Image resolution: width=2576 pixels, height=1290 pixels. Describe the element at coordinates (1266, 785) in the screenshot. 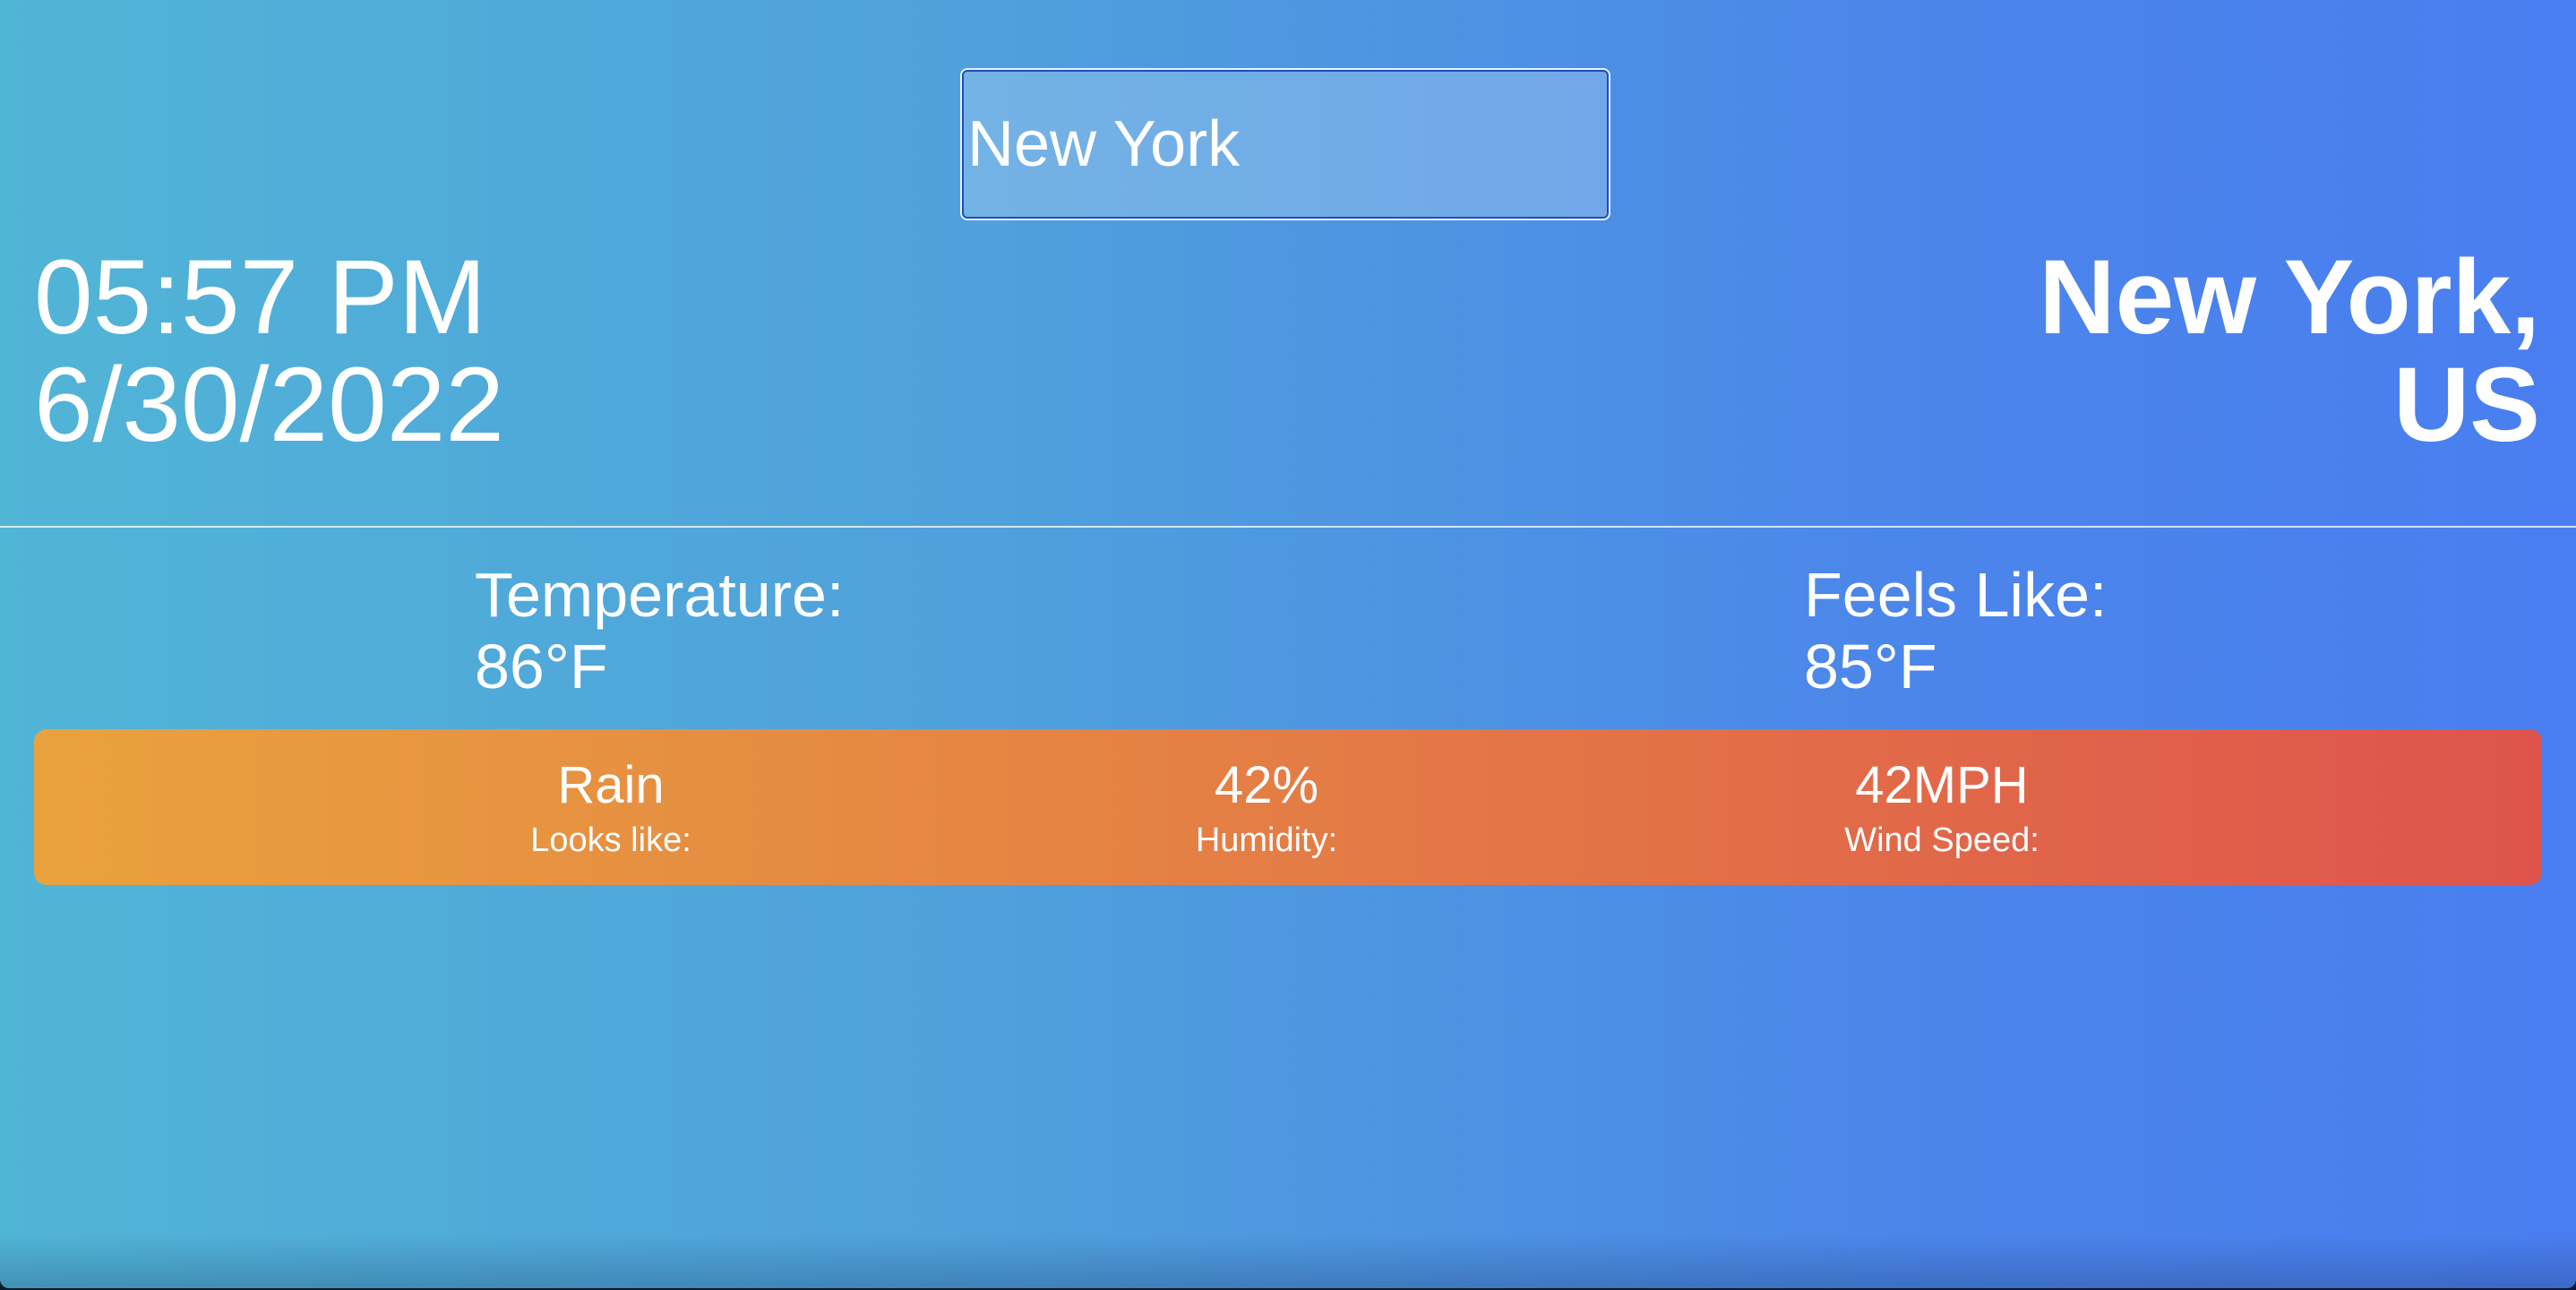

I see `humidity-value: 42%` at that location.